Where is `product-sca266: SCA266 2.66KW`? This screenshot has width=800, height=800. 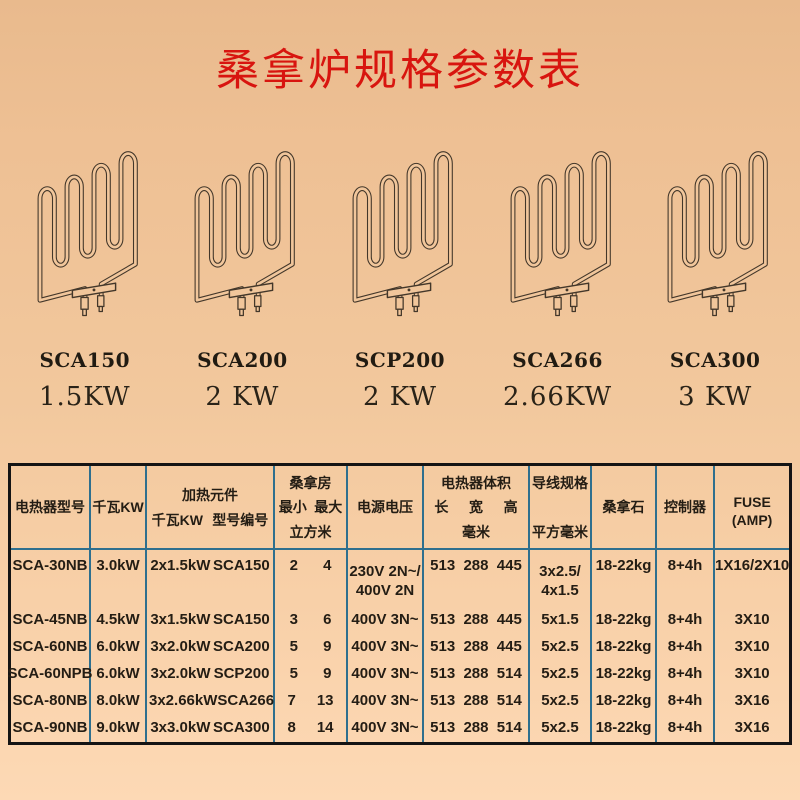
product-sca266: SCA266 2.66KW is located at coordinates (558, 261).